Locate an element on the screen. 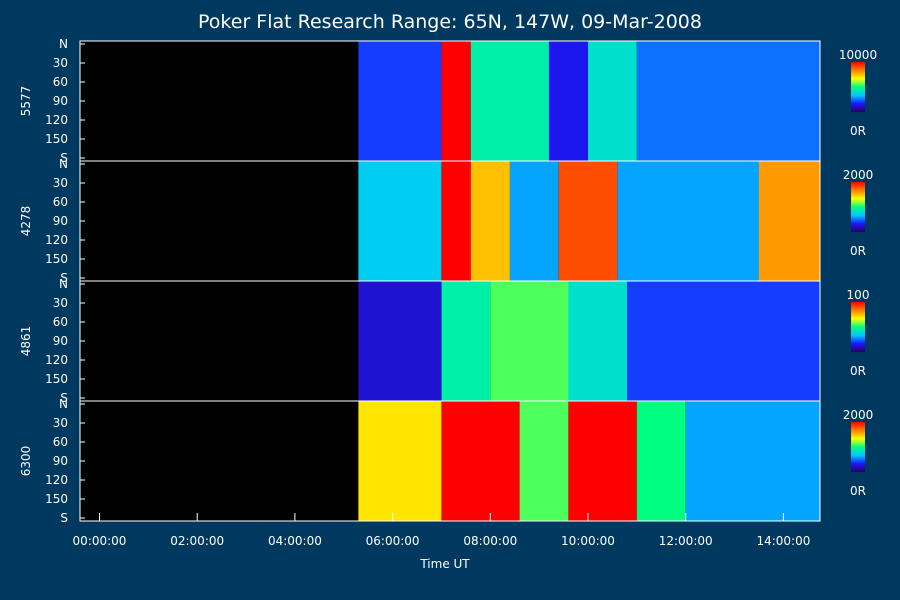 Image resolution: width=900 pixels, height=600 pixels. x-tick-label: 08:00:00 is located at coordinates (490, 541).